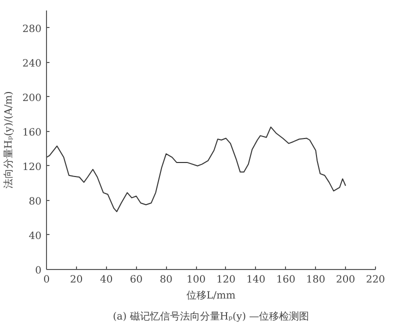 This screenshot has width=400, height=327. Describe the element at coordinates (226, 280) in the screenshot. I see `x-tick-label: 120` at that location.